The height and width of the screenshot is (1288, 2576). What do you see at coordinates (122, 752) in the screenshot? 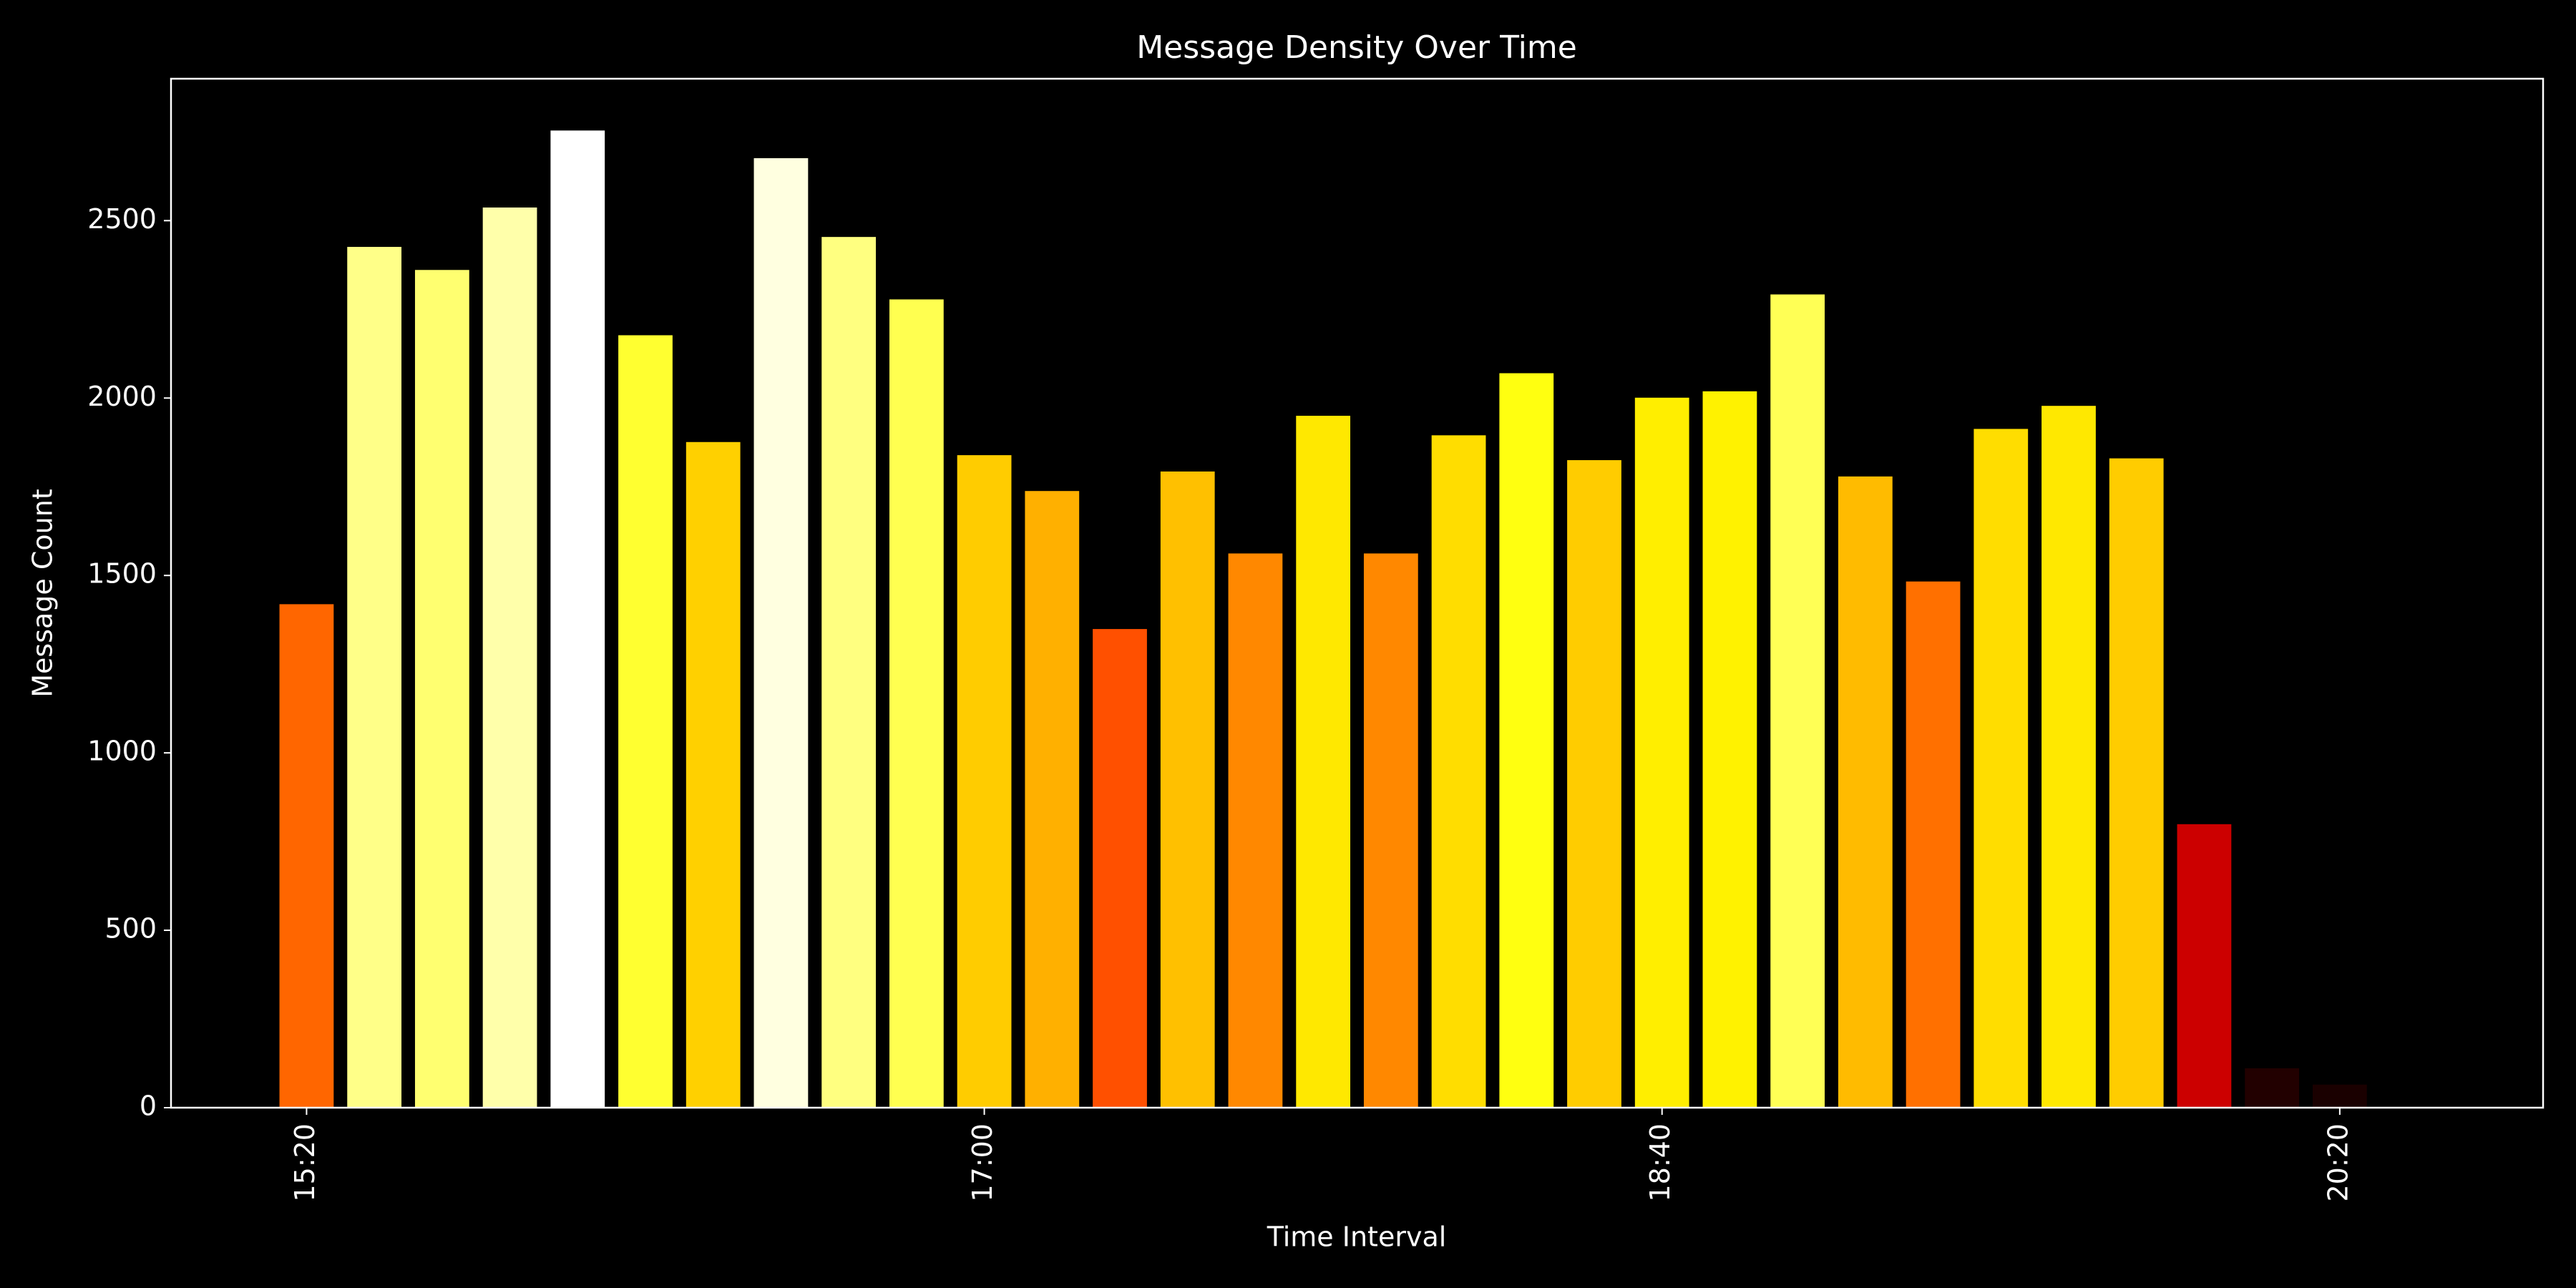
I see `y-tick-label: 1000` at bounding box center [122, 752].